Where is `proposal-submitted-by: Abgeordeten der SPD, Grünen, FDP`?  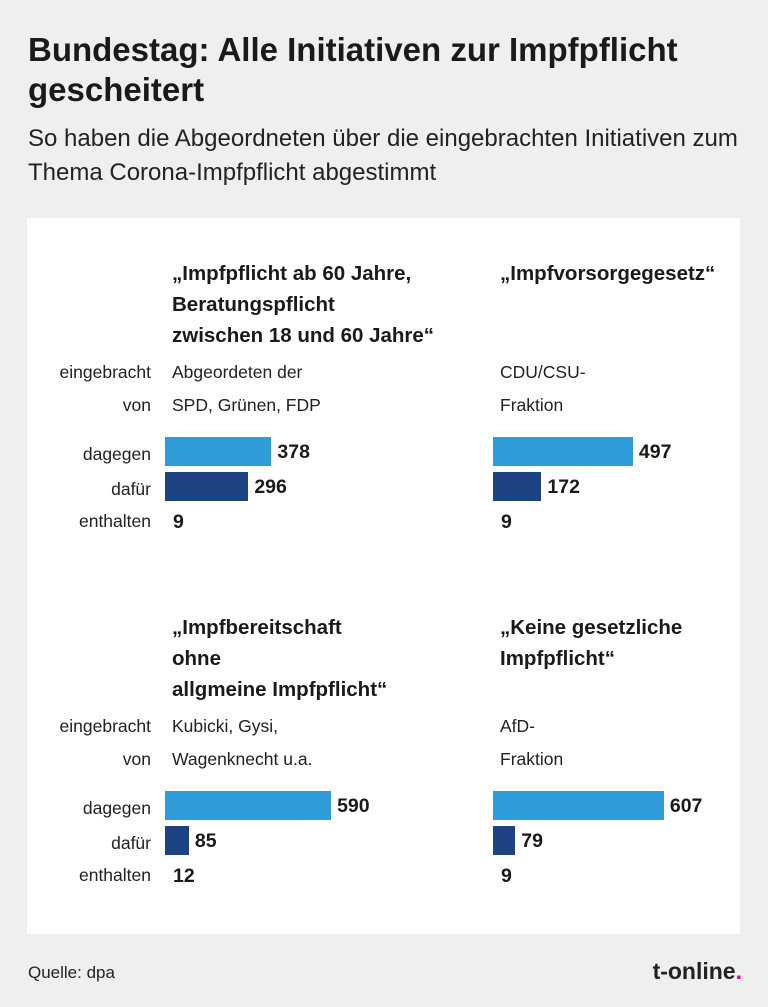
proposal-submitted-by: Abgeordeten der SPD, Grünen, FDP is located at coordinates (246, 388).